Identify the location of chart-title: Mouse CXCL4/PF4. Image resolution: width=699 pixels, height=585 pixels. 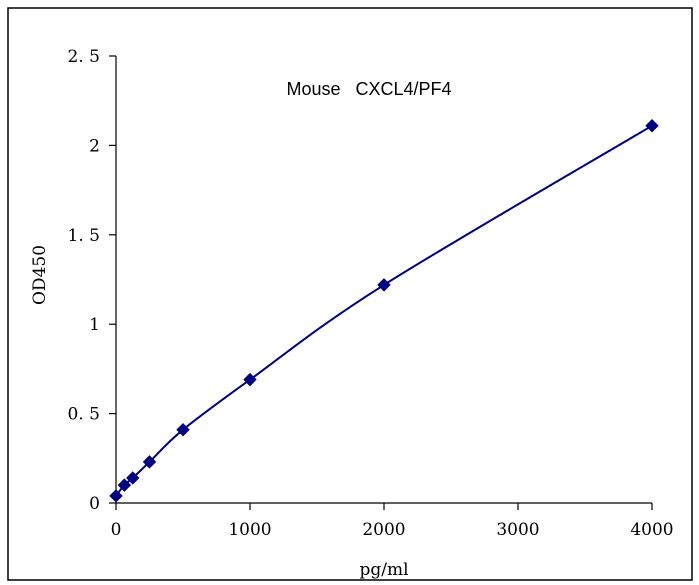
(368, 89).